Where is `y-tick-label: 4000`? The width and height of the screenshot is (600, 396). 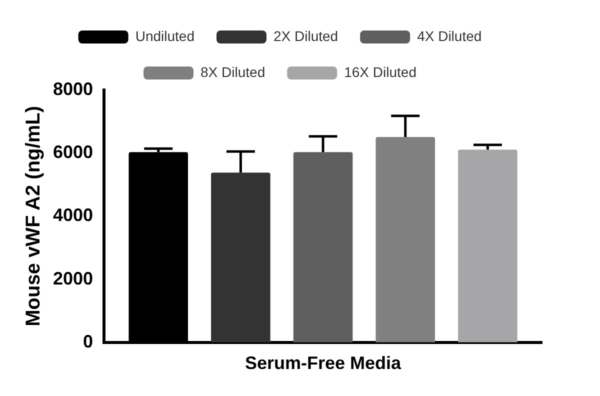 y-tick-label: 4000 is located at coordinates (73, 215).